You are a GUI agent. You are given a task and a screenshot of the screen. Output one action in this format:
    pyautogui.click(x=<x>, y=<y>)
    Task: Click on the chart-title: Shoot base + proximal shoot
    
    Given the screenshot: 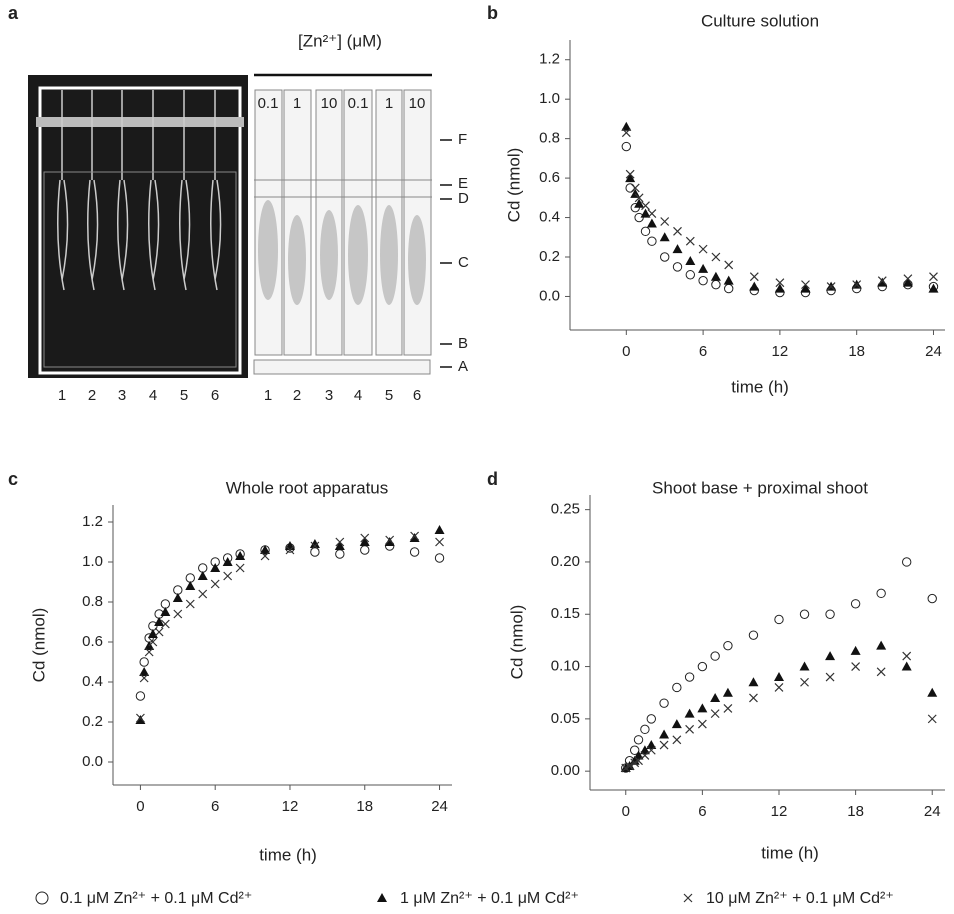 What is the action you would take?
    pyautogui.click(x=760, y=487)
    